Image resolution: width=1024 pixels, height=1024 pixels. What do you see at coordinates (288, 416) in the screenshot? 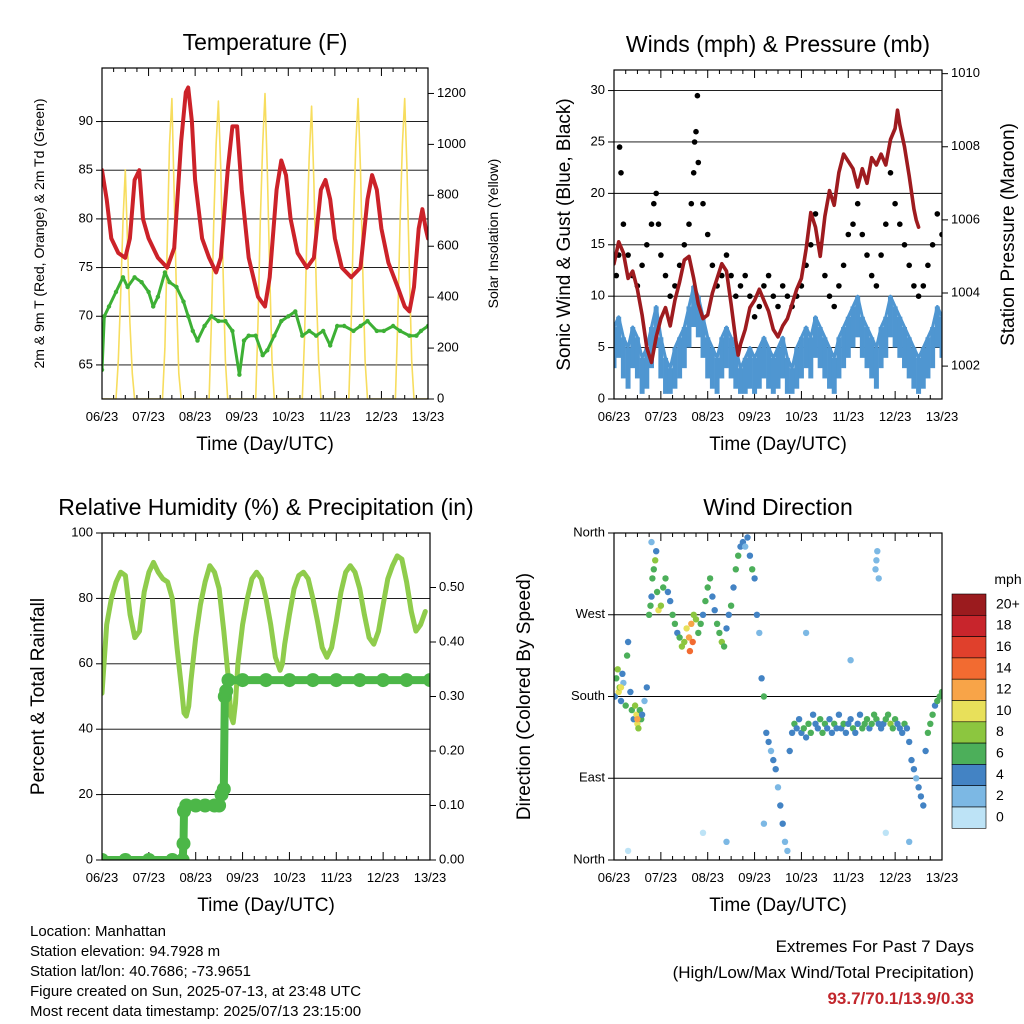
I see `temperature-xtick-label: 10/23` at bounding box center [288, 416].